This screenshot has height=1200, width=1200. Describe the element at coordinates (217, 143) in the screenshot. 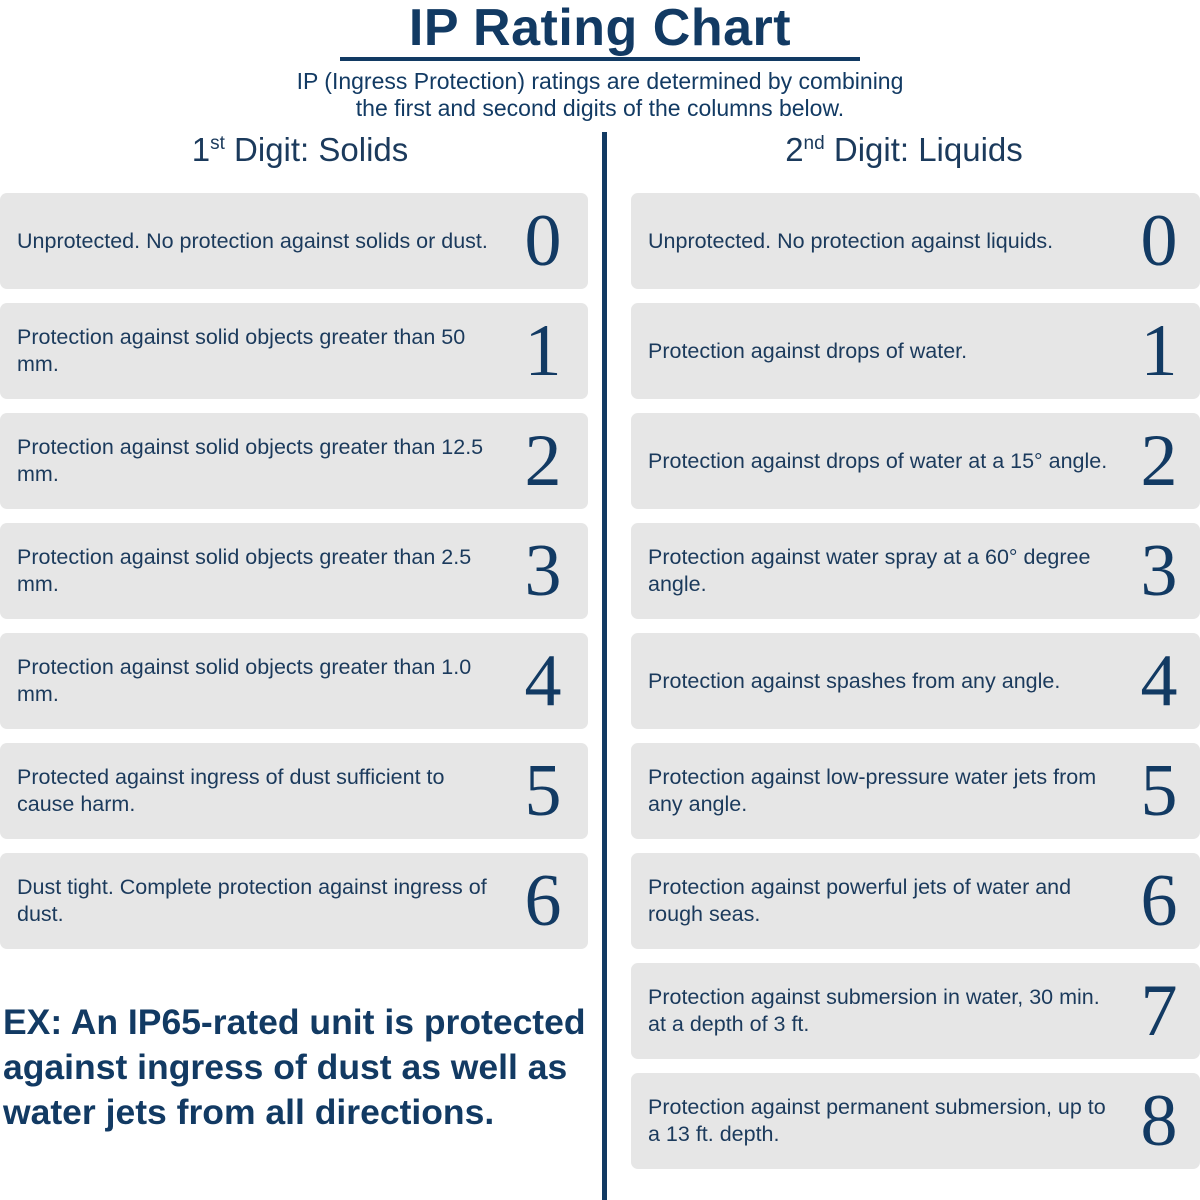

I see `heading-ordinal-suffix: st` at that location.